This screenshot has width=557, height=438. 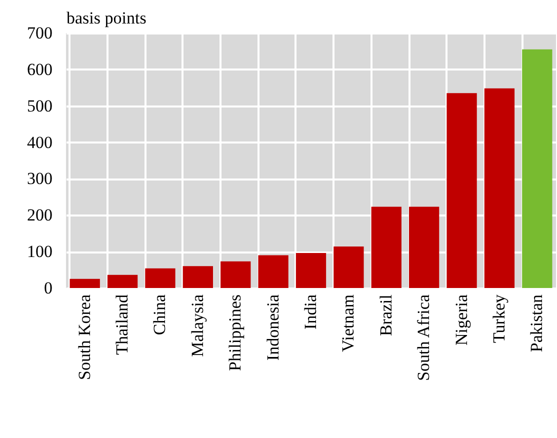 What do you see at coordinates (197, 325) in the screenshot?
I see `x-tick-label: Malaysia` at bounding box center [197, 325].